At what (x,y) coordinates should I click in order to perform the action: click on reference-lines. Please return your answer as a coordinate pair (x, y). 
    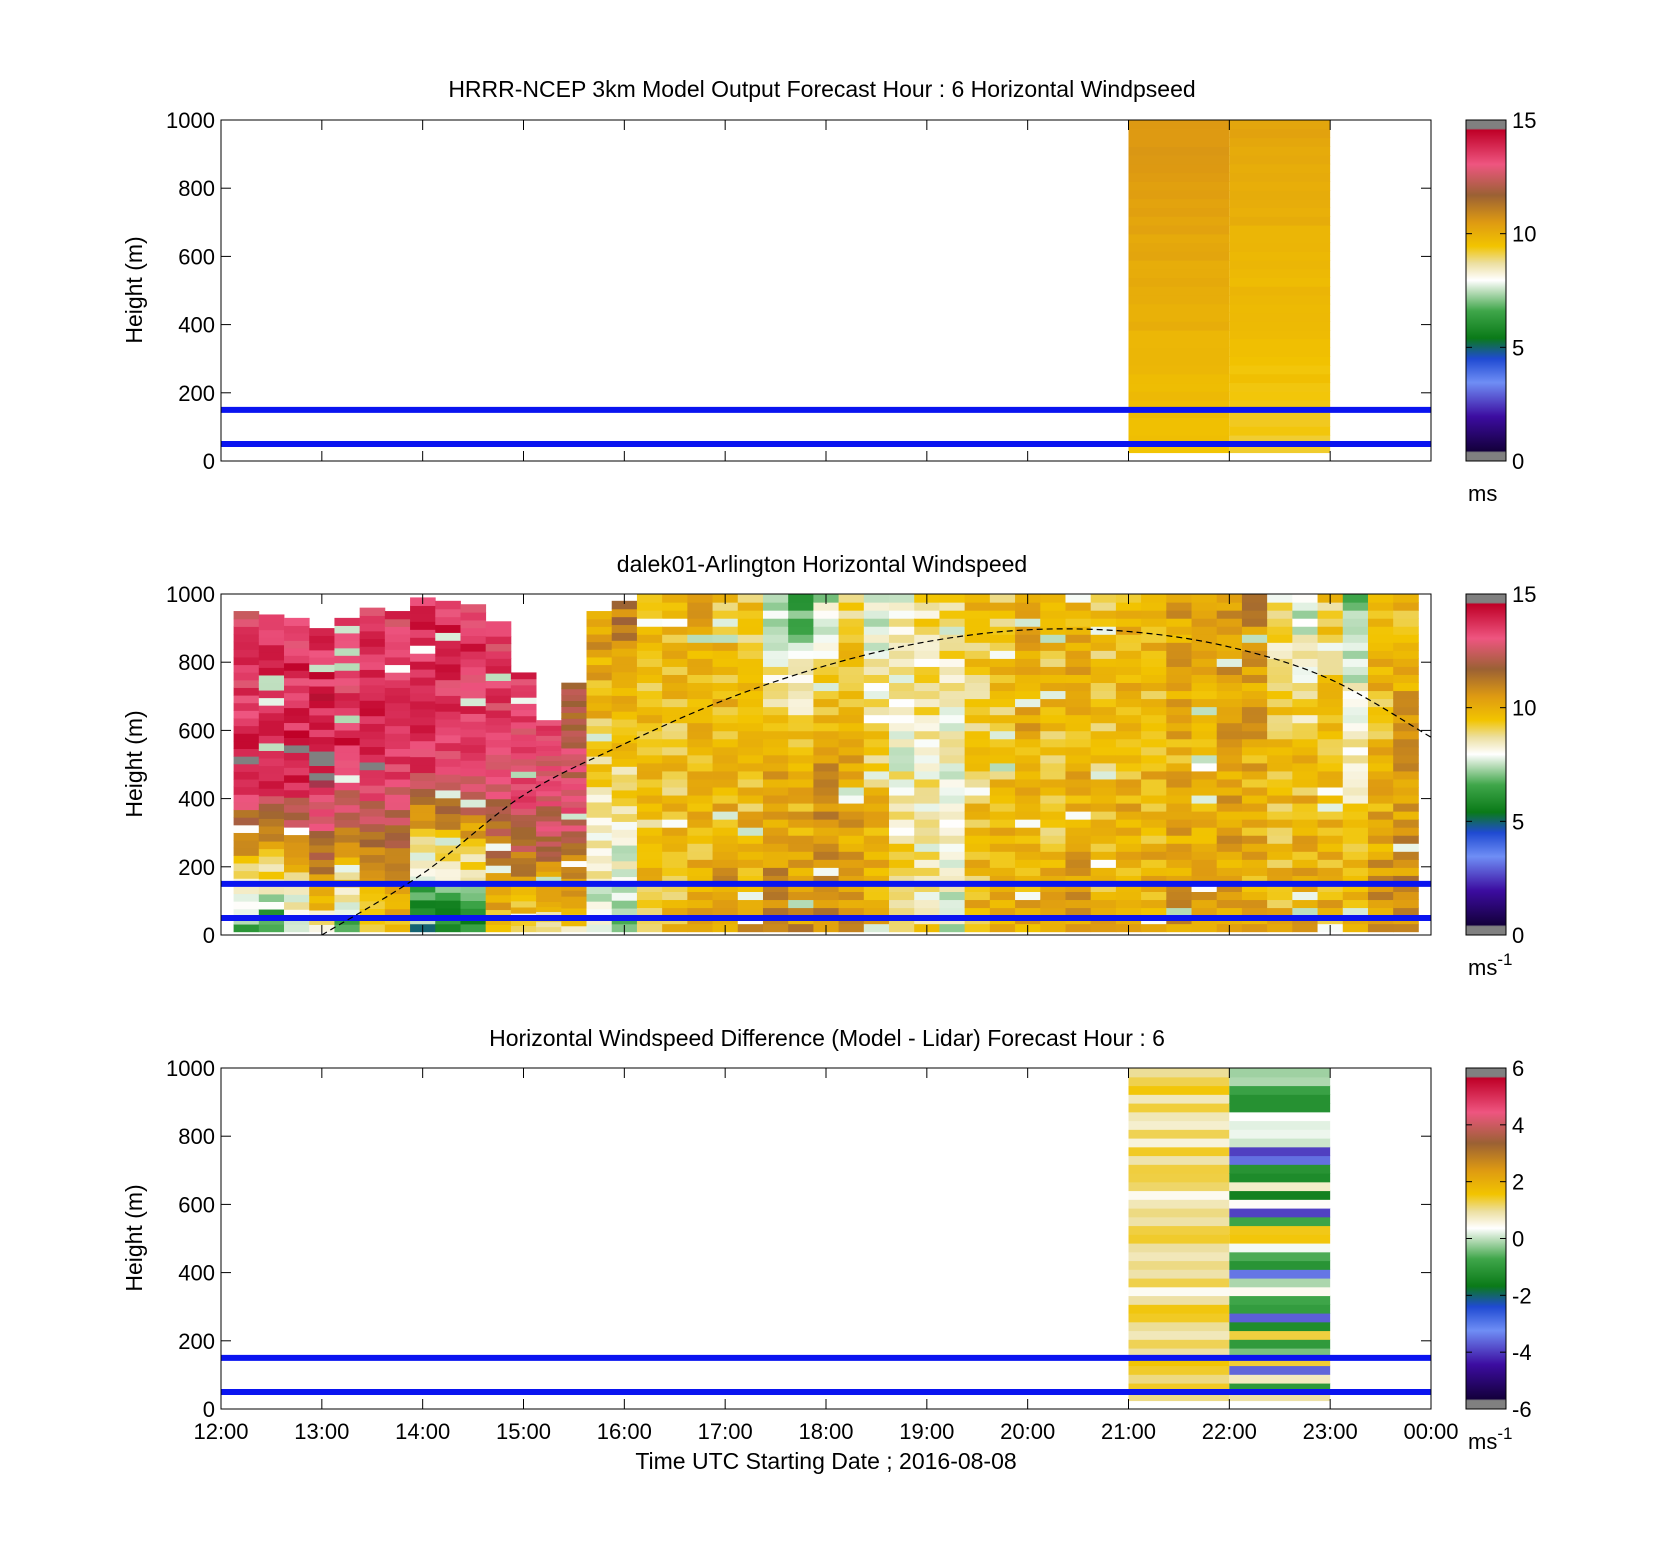
    Looking at the image, I should click on (826, 1374).